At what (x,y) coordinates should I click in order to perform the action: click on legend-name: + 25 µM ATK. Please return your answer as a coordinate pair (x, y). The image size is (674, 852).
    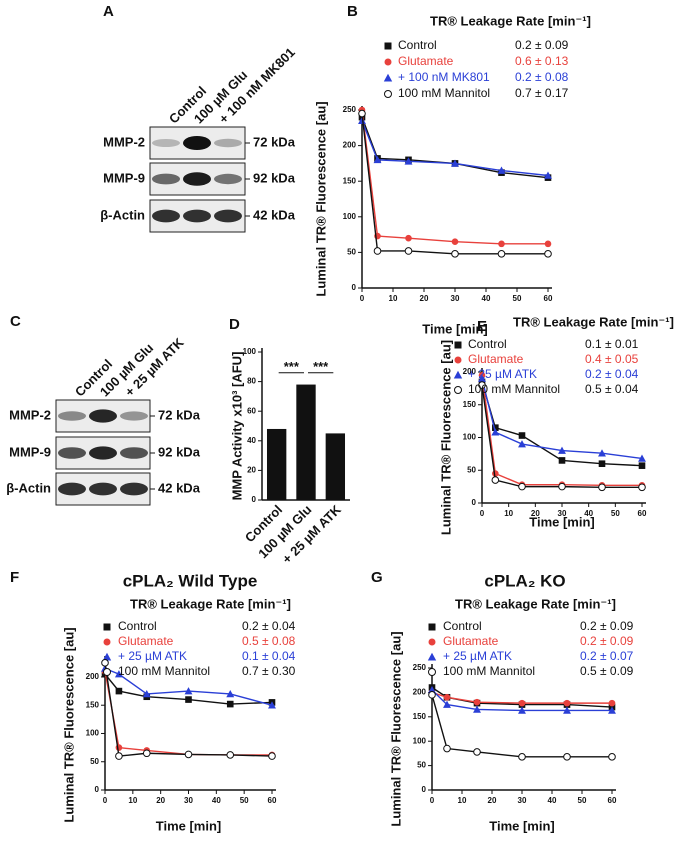
    Looking at the image, I should click on (152, 656).